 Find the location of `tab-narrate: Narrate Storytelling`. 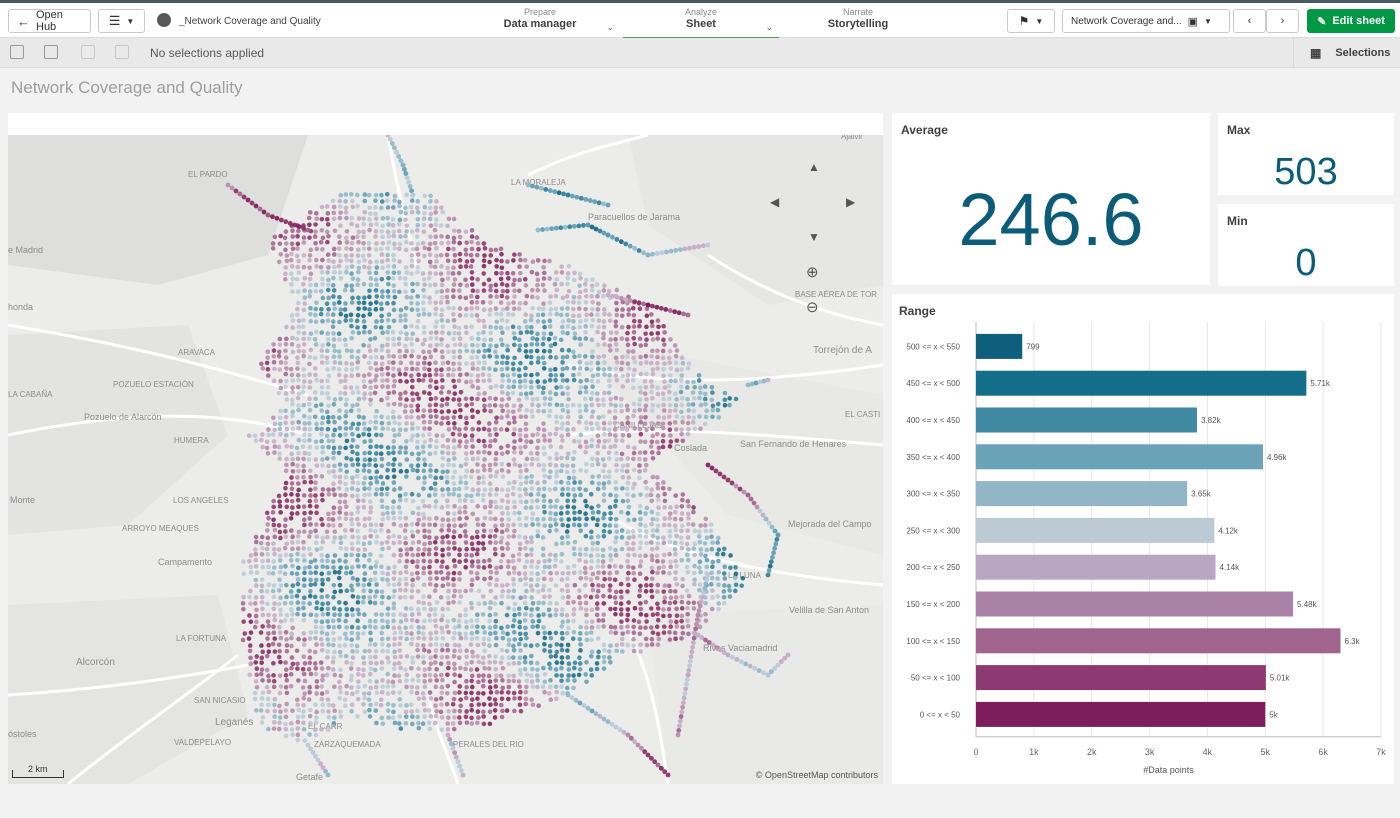

tab-narrate: Narrate Storytelling is located at coordinates (858, 23).